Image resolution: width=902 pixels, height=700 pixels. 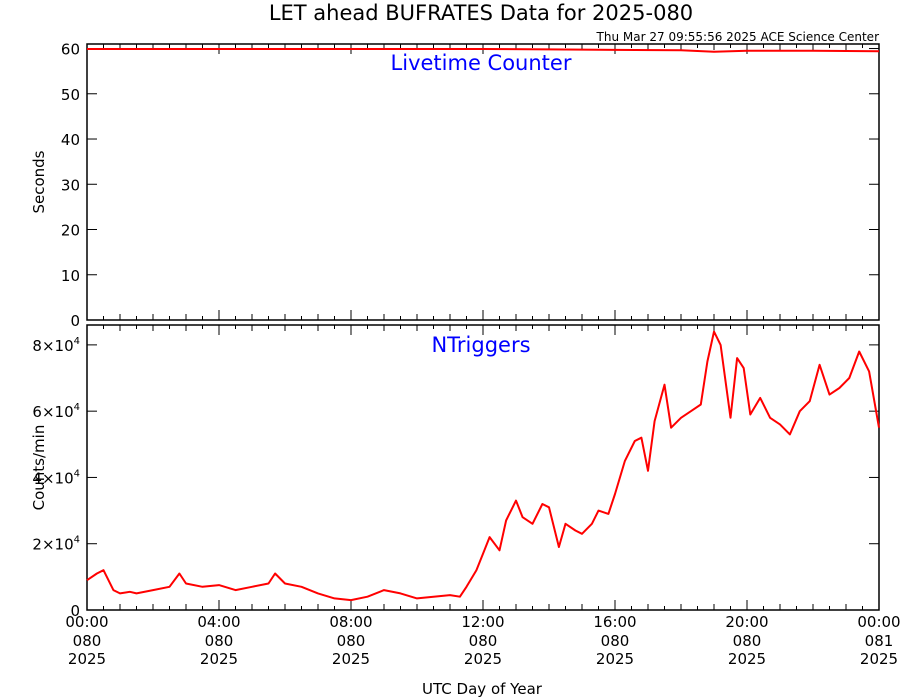 I want to click on bottom-panel-title: NTriggers, so click(x=480, y=345).